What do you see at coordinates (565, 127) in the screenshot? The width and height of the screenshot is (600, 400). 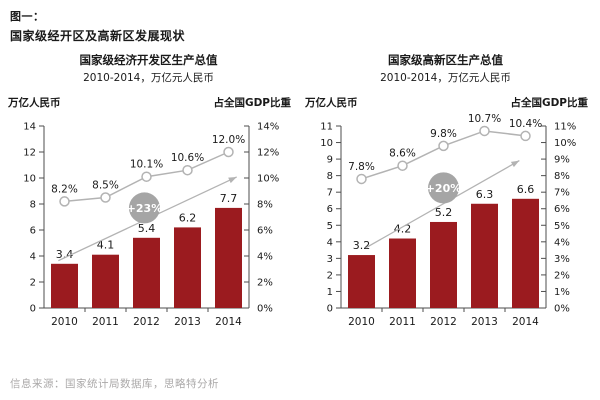 I see `right-axis-tick-label: 11%` at bounding box center [565, 127].